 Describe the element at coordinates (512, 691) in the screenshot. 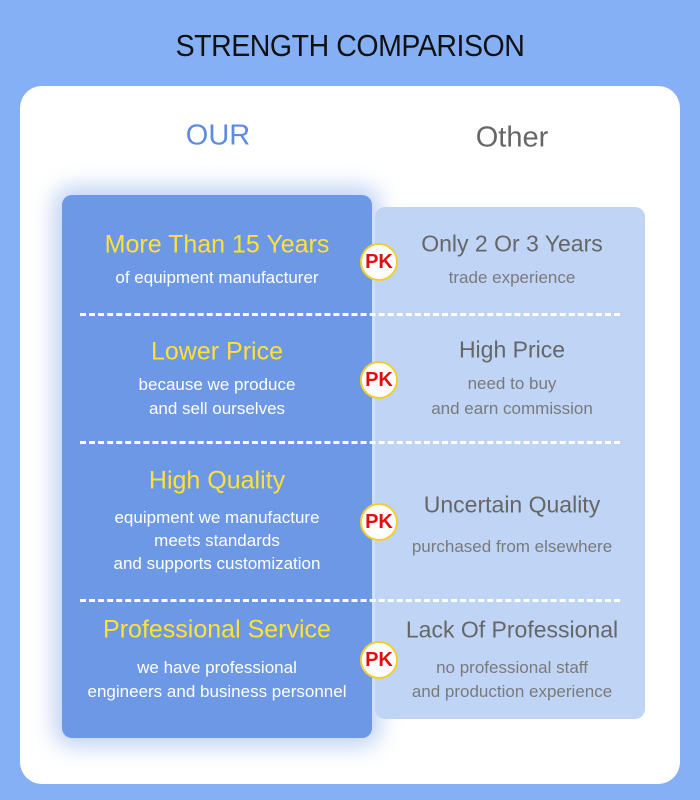

I see `other-text: and production experience` at that location.